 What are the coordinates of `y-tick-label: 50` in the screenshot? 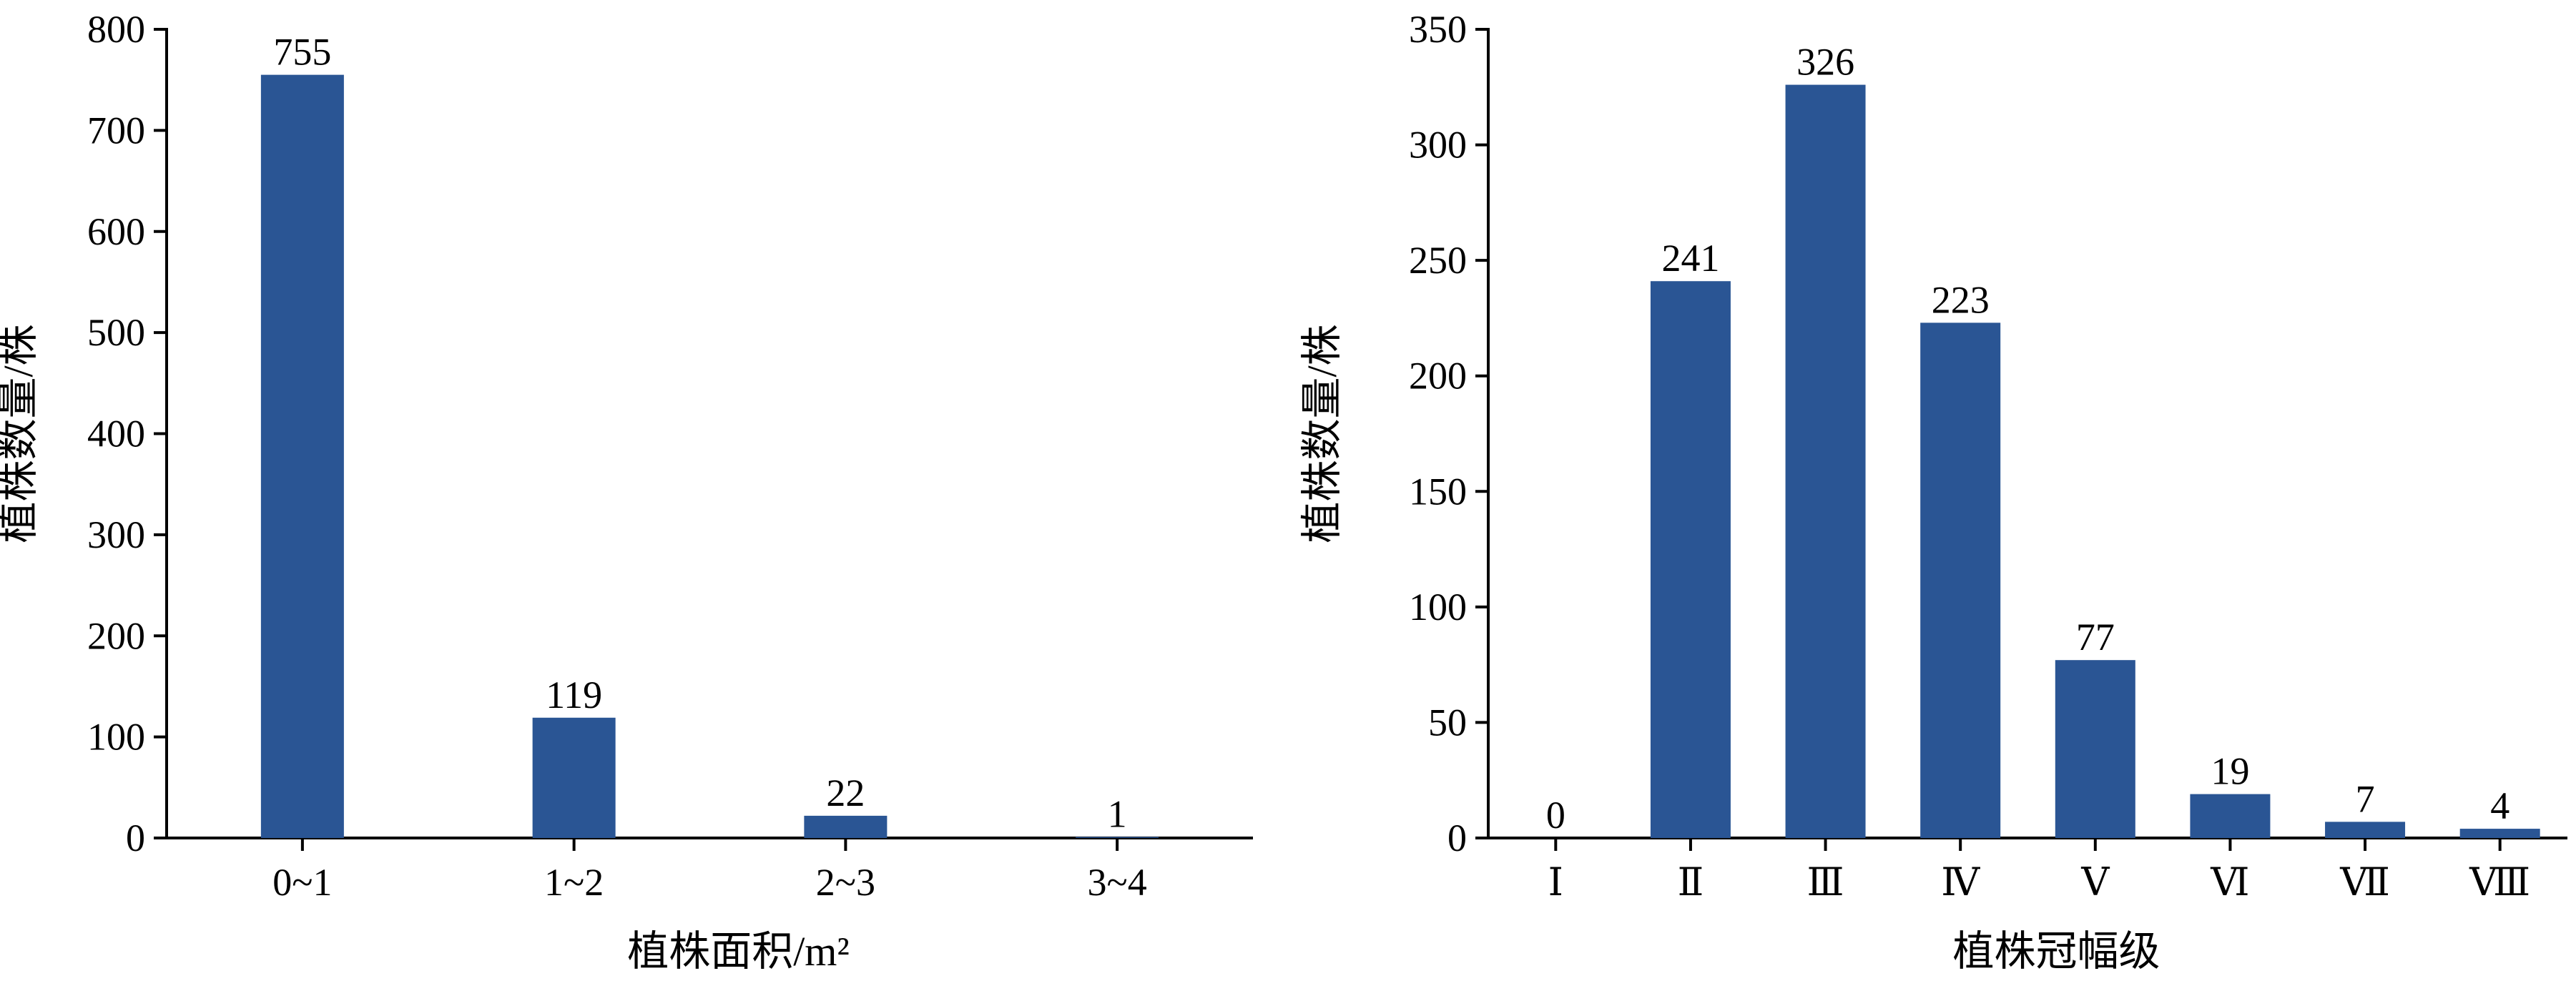 It's located at (1448, 722).